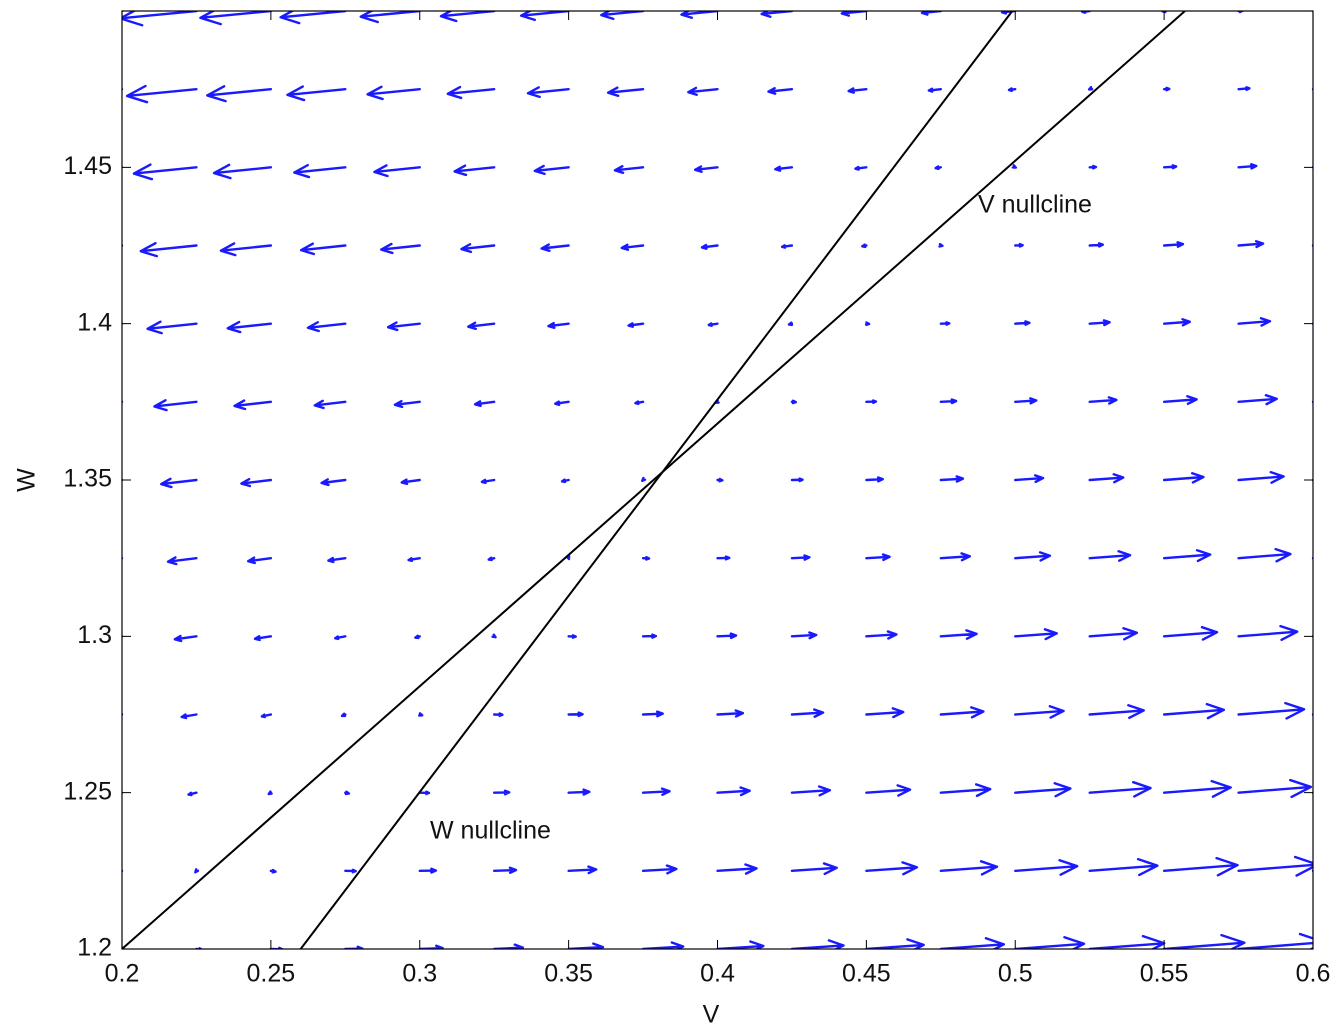 This screenshot has height=1035, width=1342. I want to click on x-tick-label: 0.4, so click(717, 974).